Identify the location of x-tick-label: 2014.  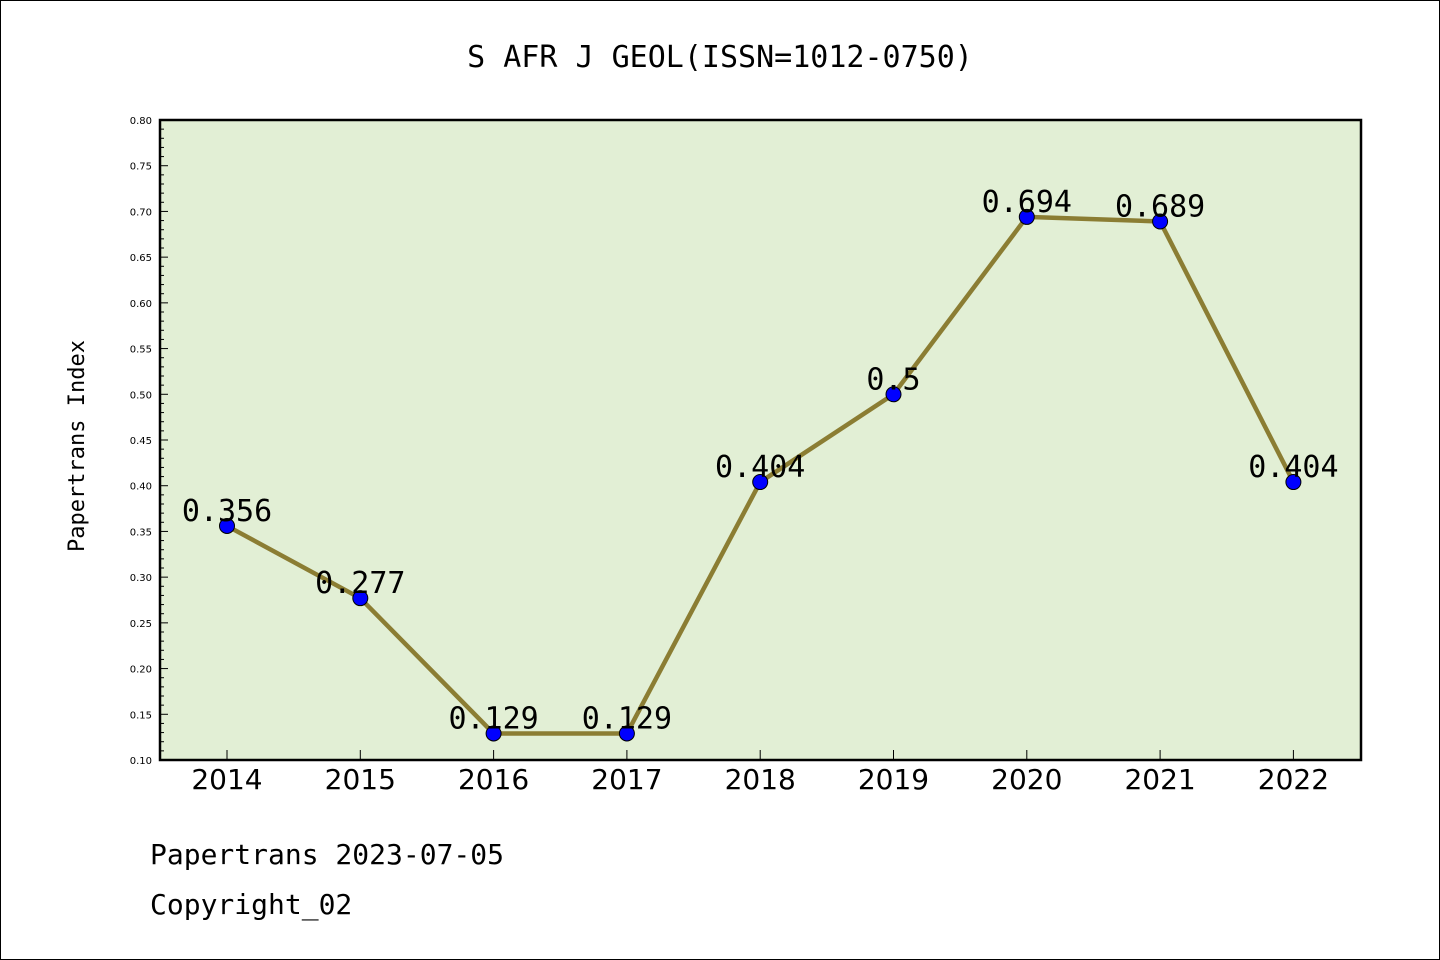
(226, 779).